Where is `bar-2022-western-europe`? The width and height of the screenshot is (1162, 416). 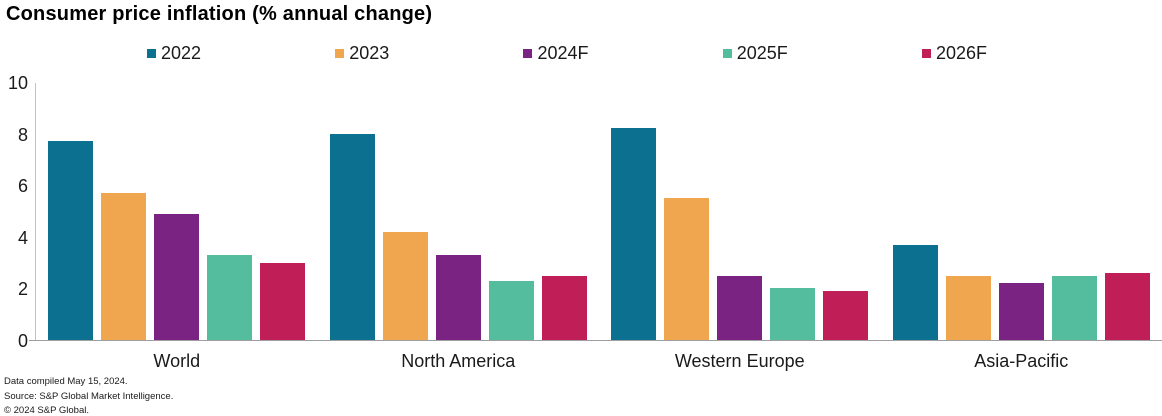 bar-2022-western-europe is located at coordinates (634, 234).